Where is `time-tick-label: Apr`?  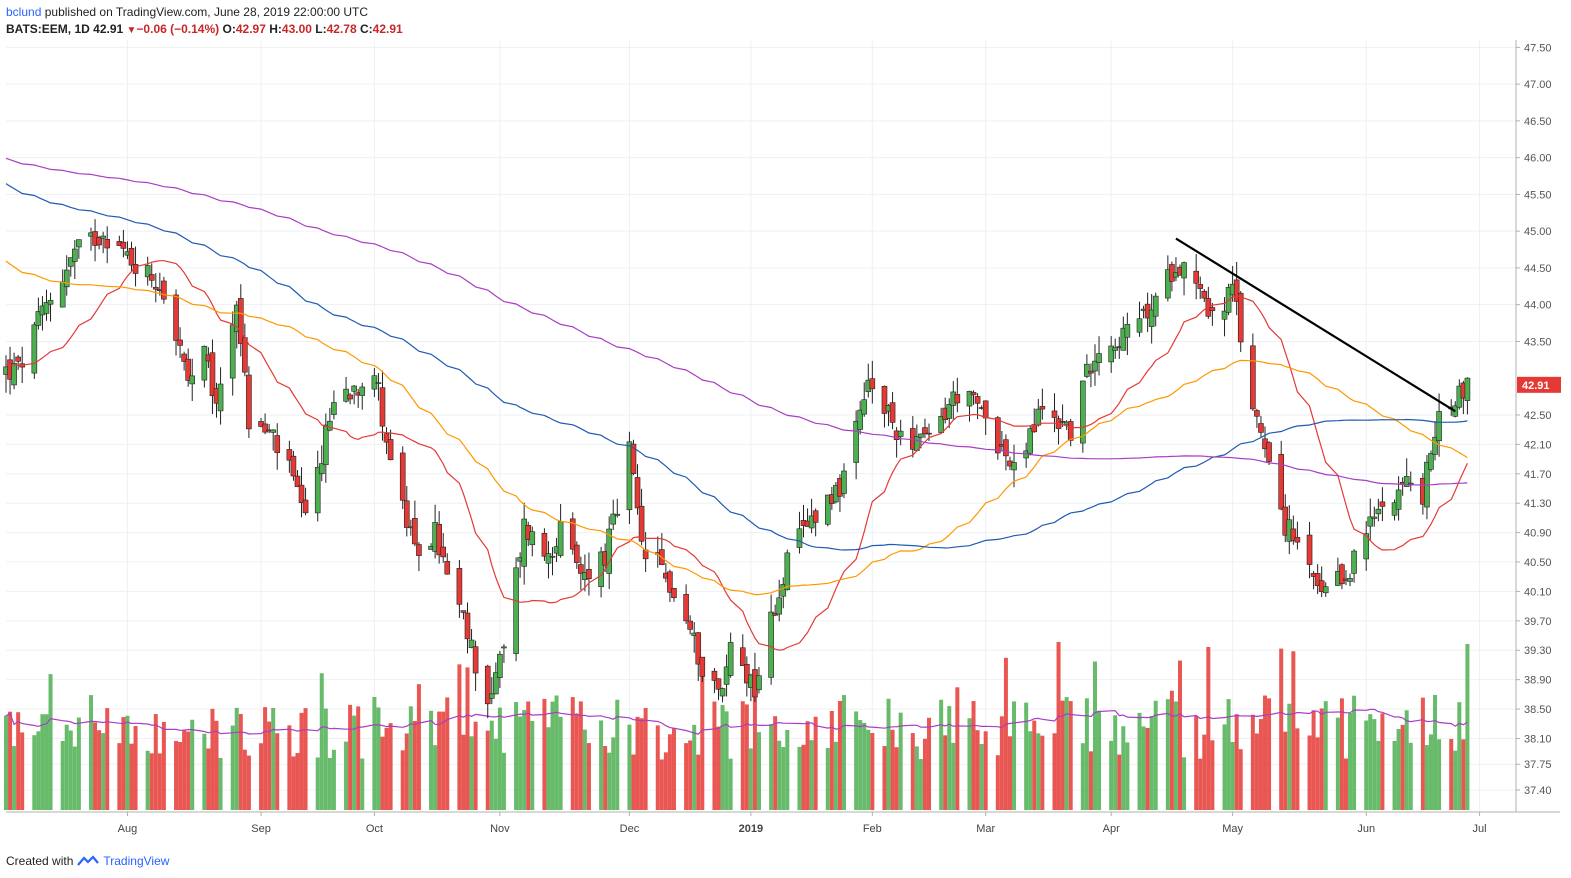 time-tick-label: Apr is located at coordinates (1111, 829).